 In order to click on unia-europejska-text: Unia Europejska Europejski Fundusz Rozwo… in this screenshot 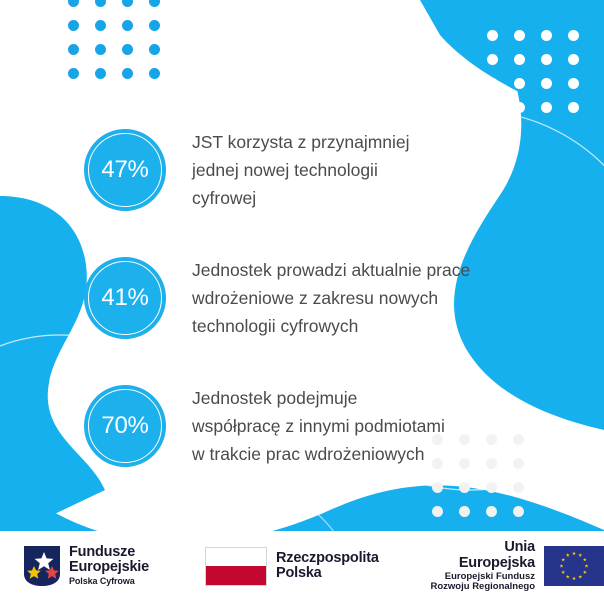, I will do `click(482, 566)`.